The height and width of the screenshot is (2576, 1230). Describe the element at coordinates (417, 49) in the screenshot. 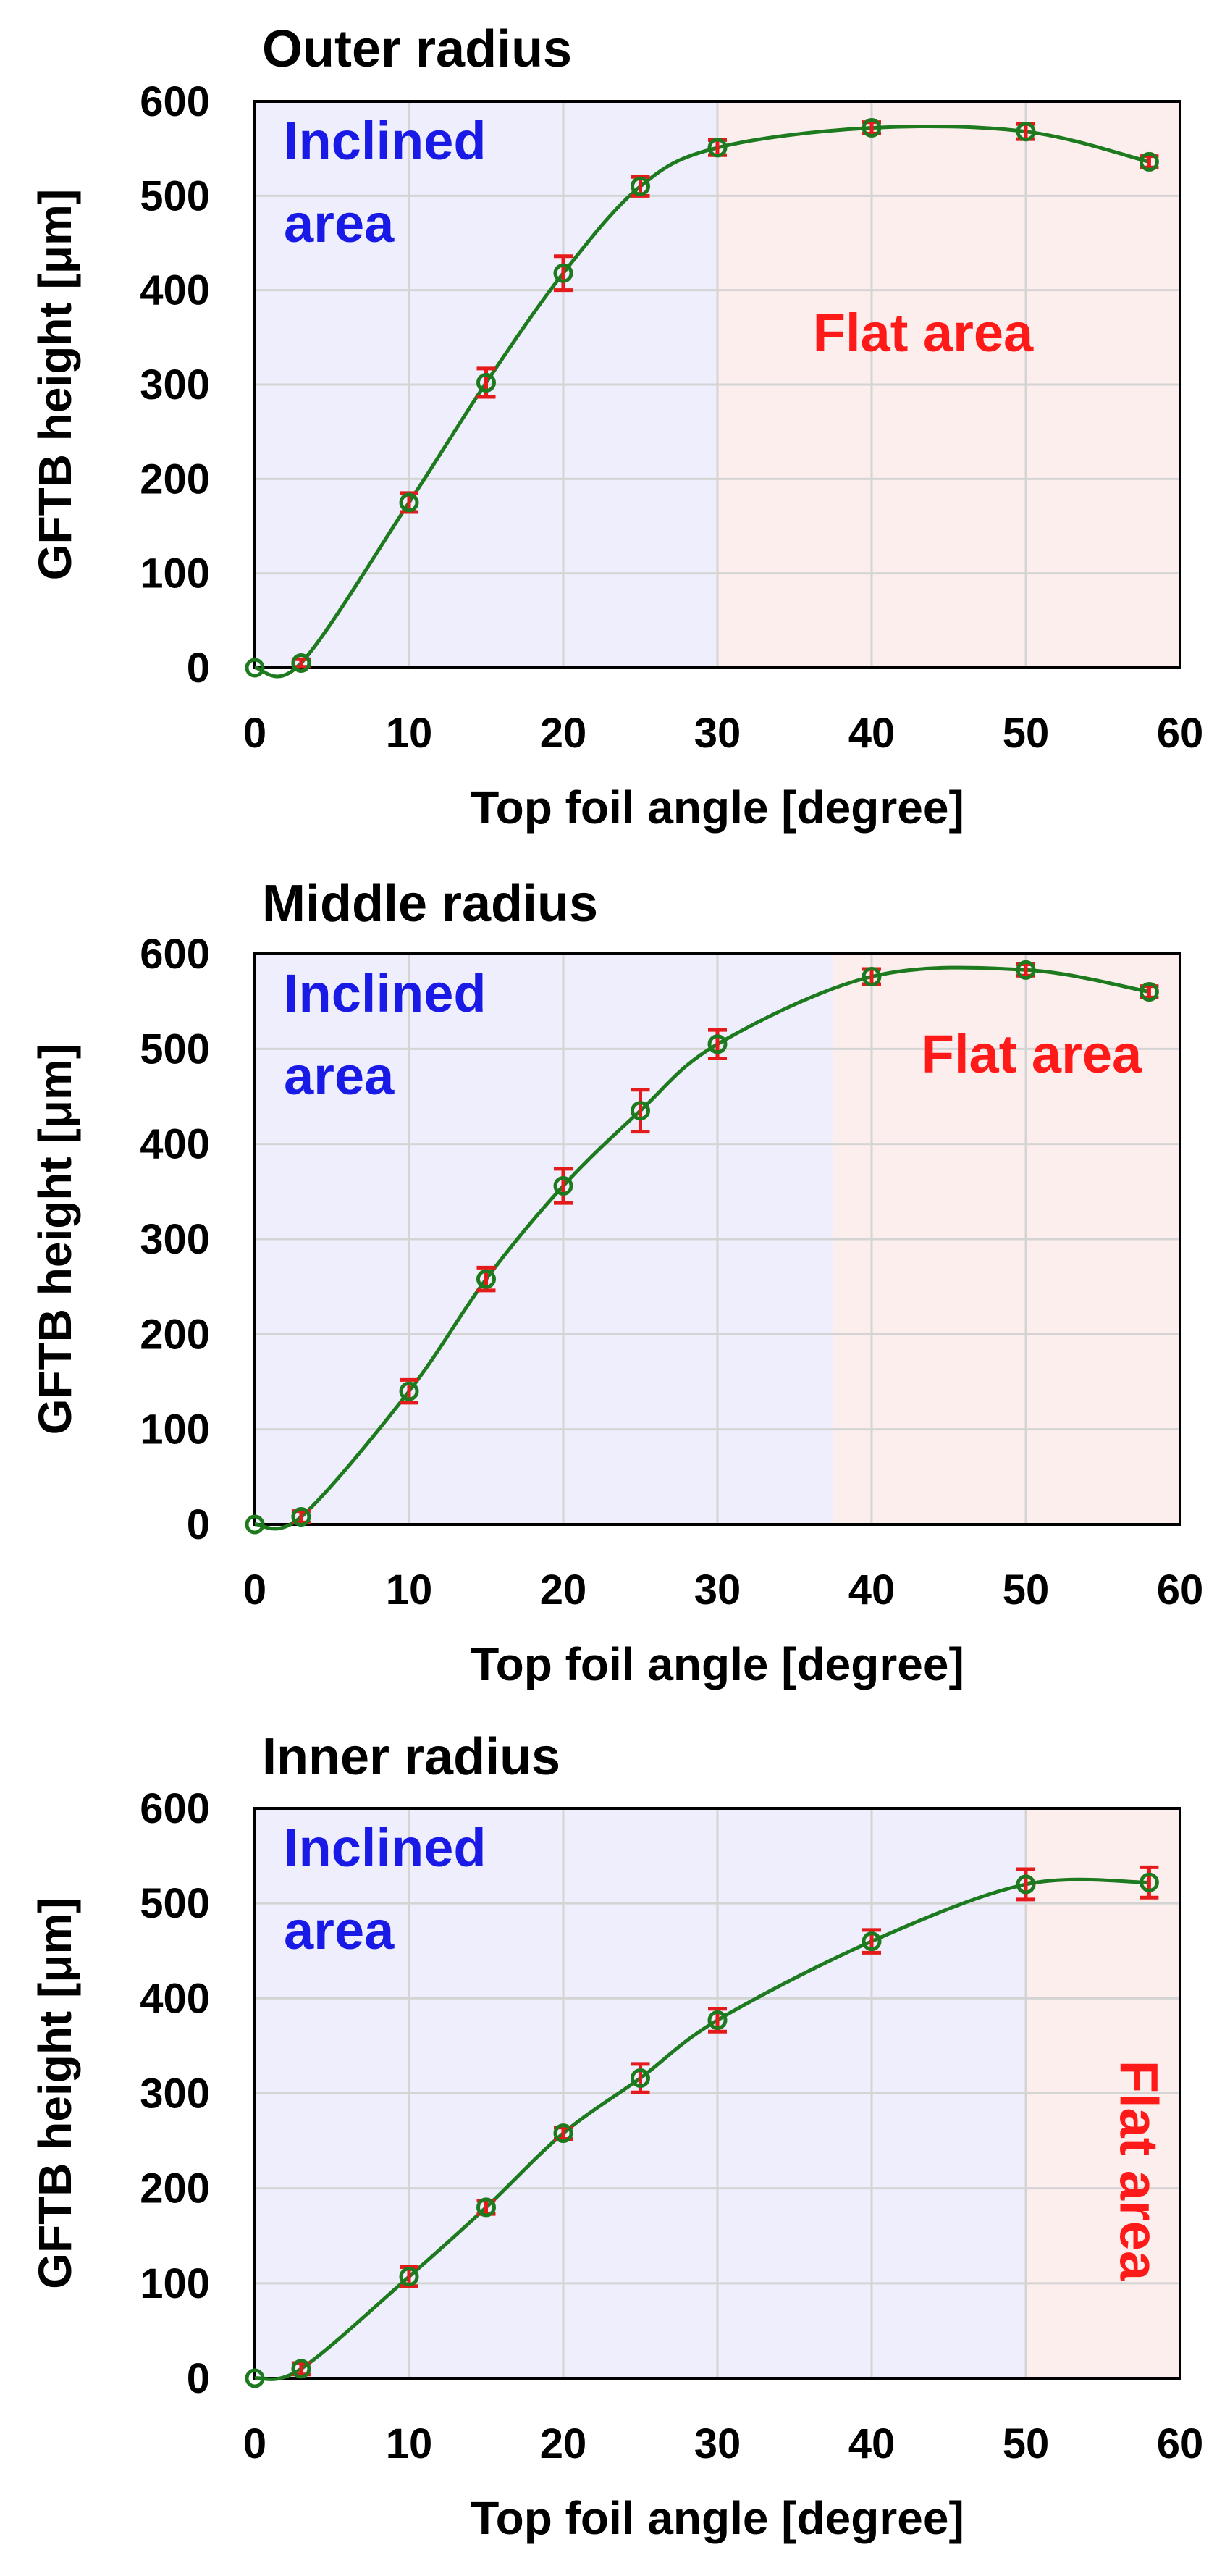

I see `chart-title: Outer radius` at that location.